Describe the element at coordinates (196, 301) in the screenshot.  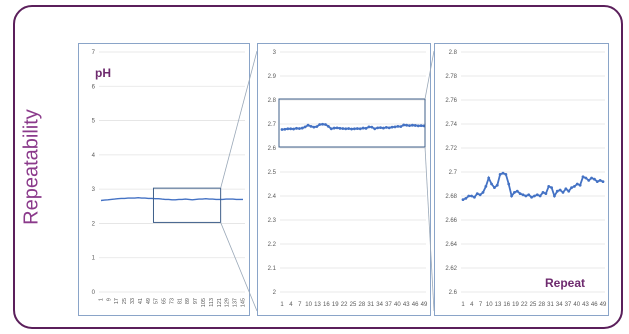
I see `x-tick-label: 97` at that location.